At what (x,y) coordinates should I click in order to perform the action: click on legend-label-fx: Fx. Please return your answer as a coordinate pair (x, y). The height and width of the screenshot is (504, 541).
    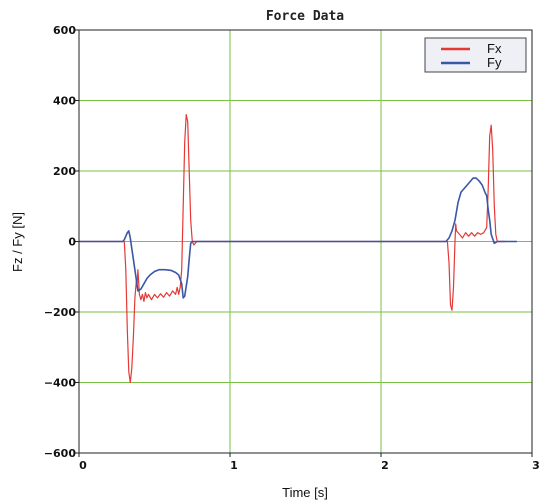
    Looking at the image, I should click on (494, 48).